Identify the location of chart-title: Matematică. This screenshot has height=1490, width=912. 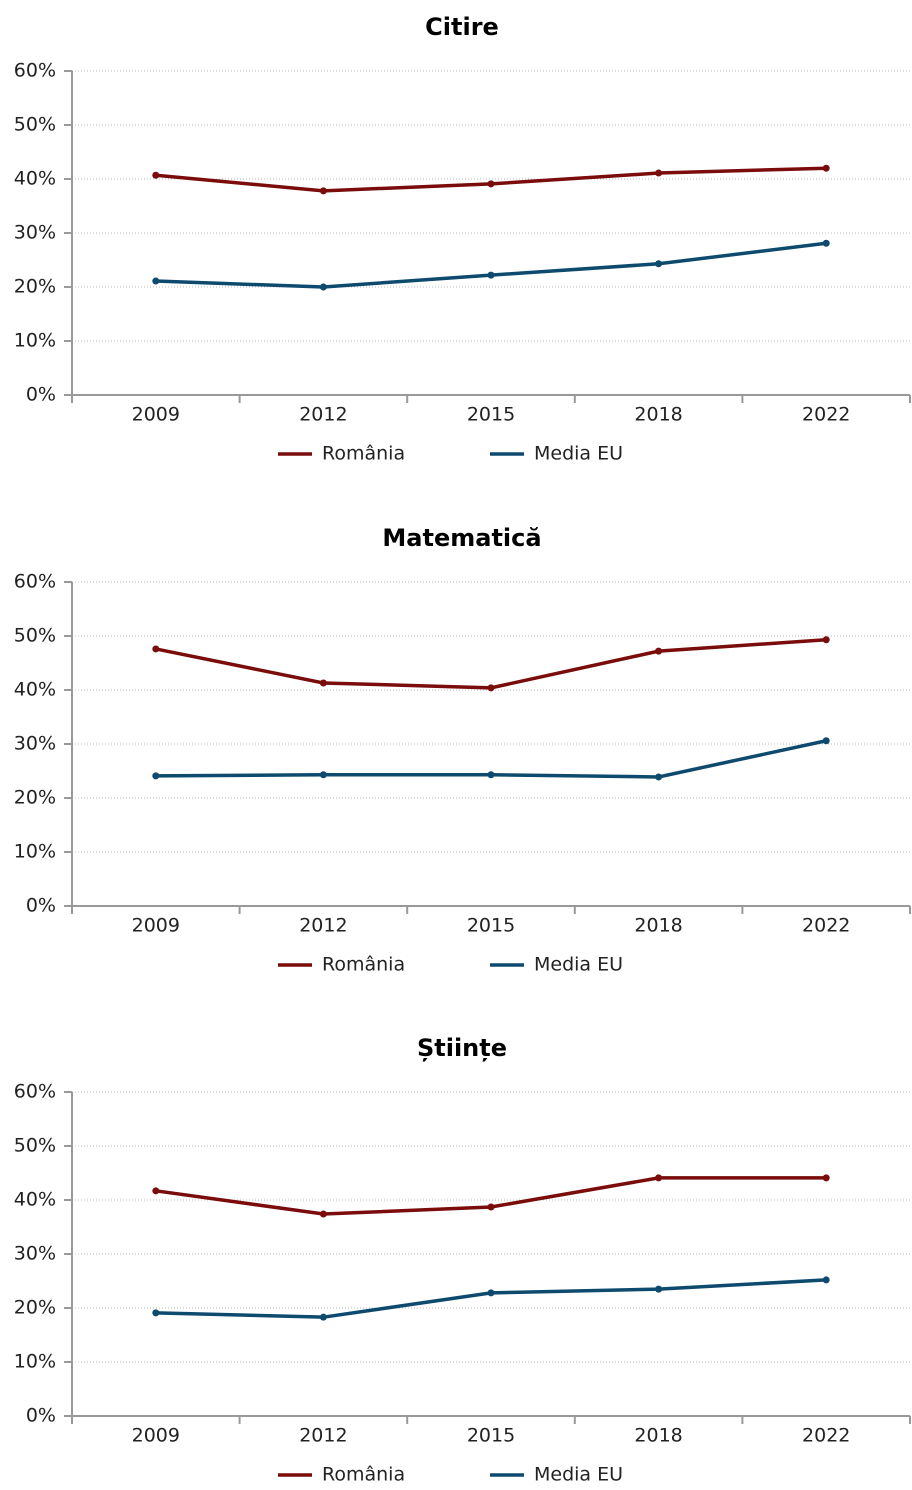
(461, 538).